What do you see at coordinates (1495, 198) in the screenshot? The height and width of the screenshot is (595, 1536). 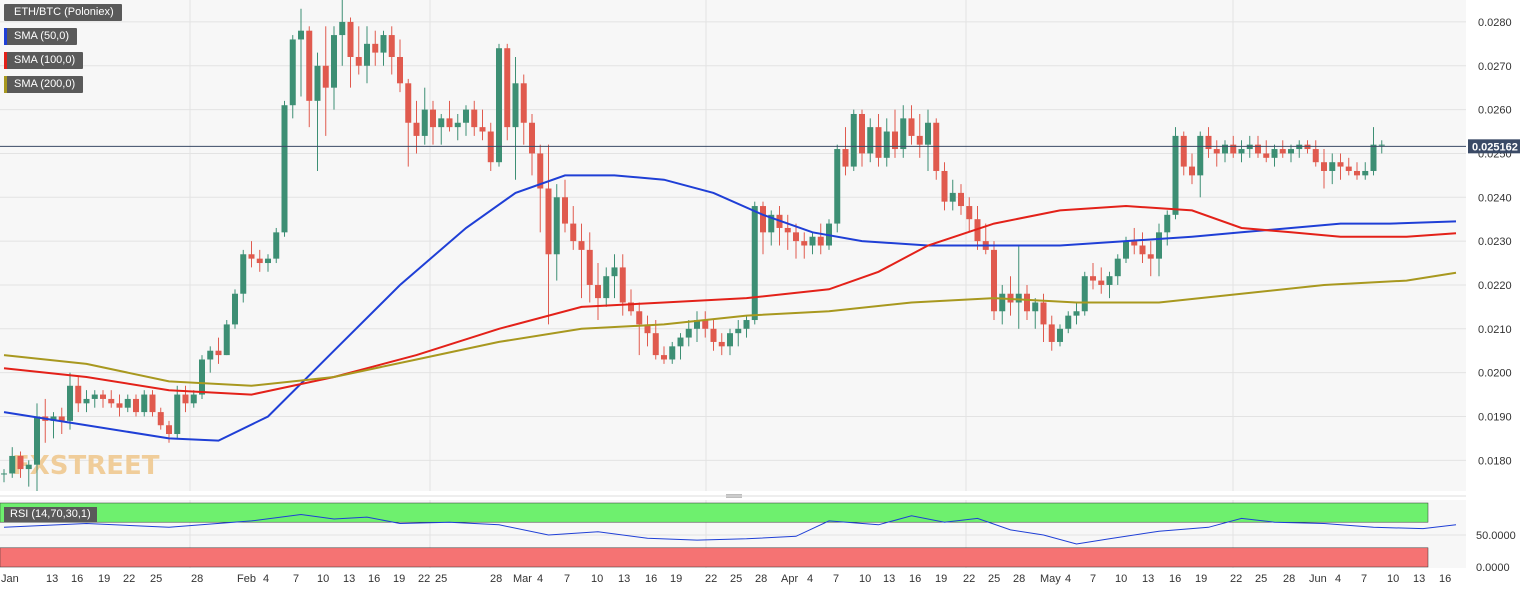 I see `y-tick-label: 0.0240` at bounding box center [1495, 198].